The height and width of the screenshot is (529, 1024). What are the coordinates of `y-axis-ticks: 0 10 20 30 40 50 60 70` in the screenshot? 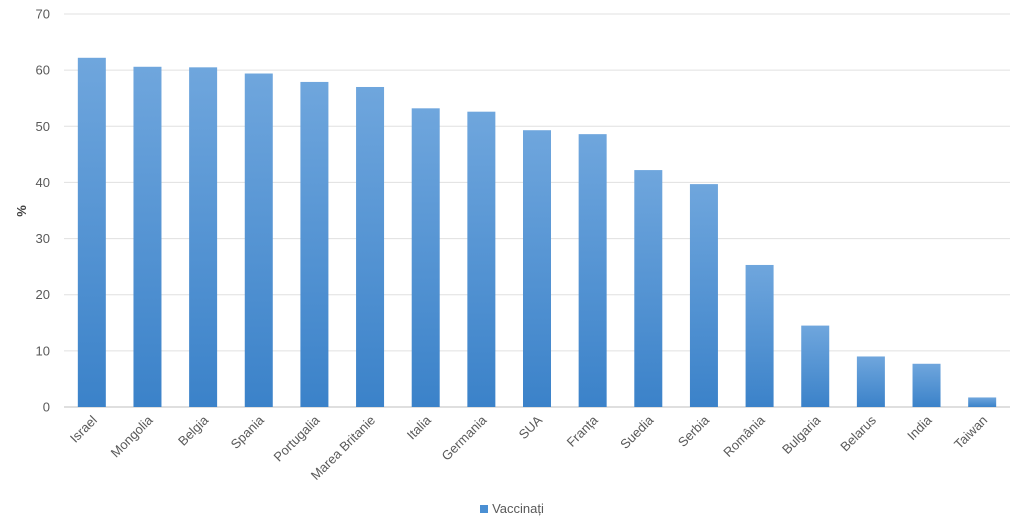 It's located at (43, 211).